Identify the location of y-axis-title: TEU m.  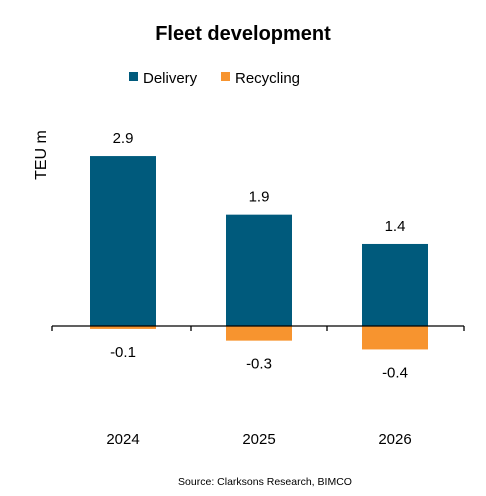
(41, 155).